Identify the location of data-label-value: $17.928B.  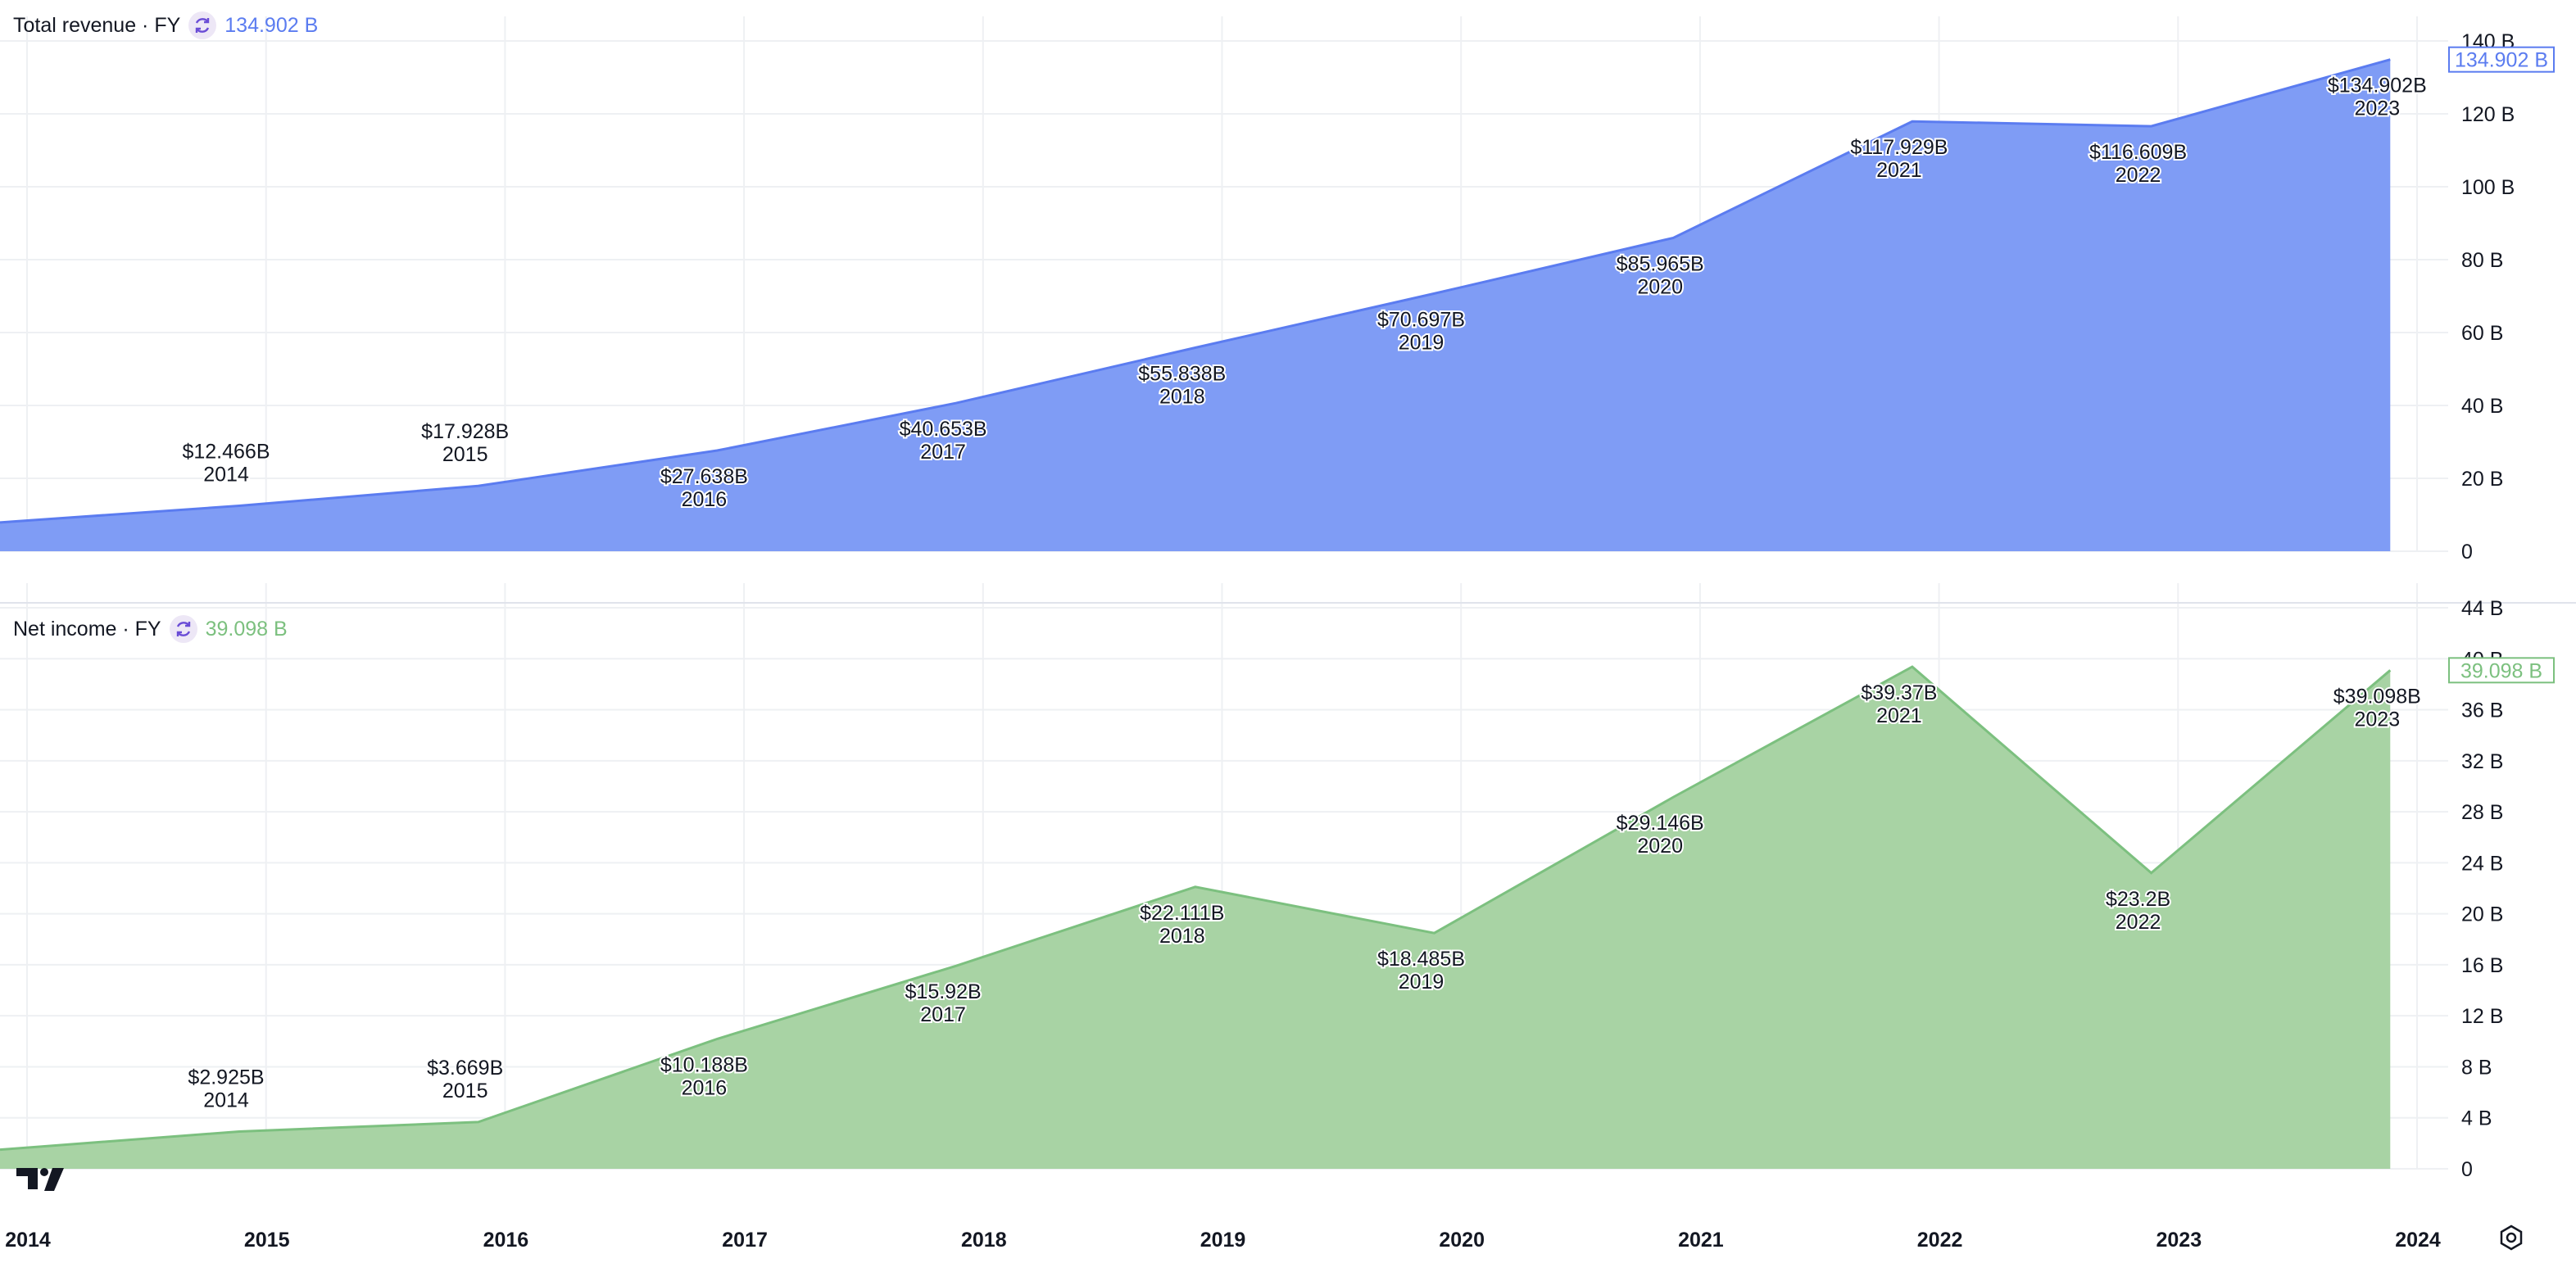
(465, 431).